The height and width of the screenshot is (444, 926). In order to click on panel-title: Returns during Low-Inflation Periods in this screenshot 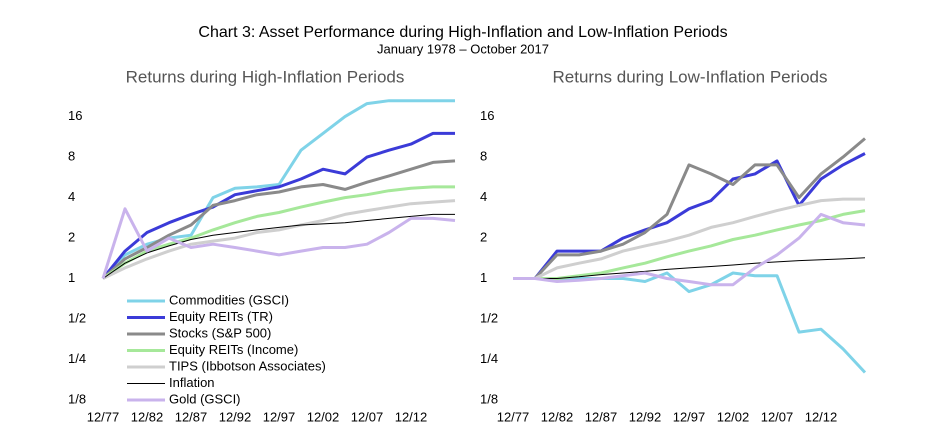, I will do `click(690, 76)`.